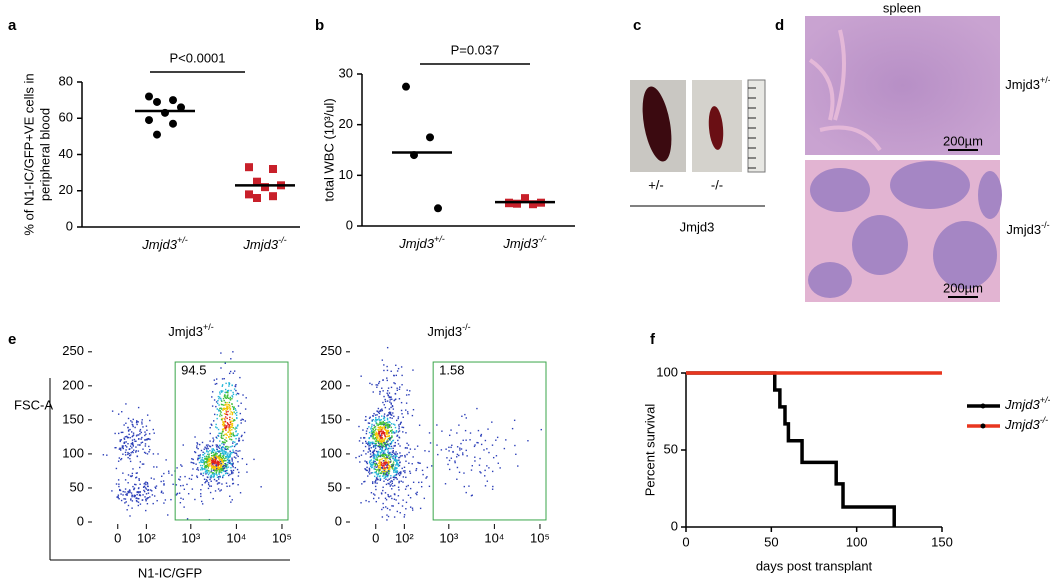 This screenshot has width=1050, height=581. Describe the element at coordinates (448, 537) in the screenshot. I see `x-tick-label: 10³` at that location.